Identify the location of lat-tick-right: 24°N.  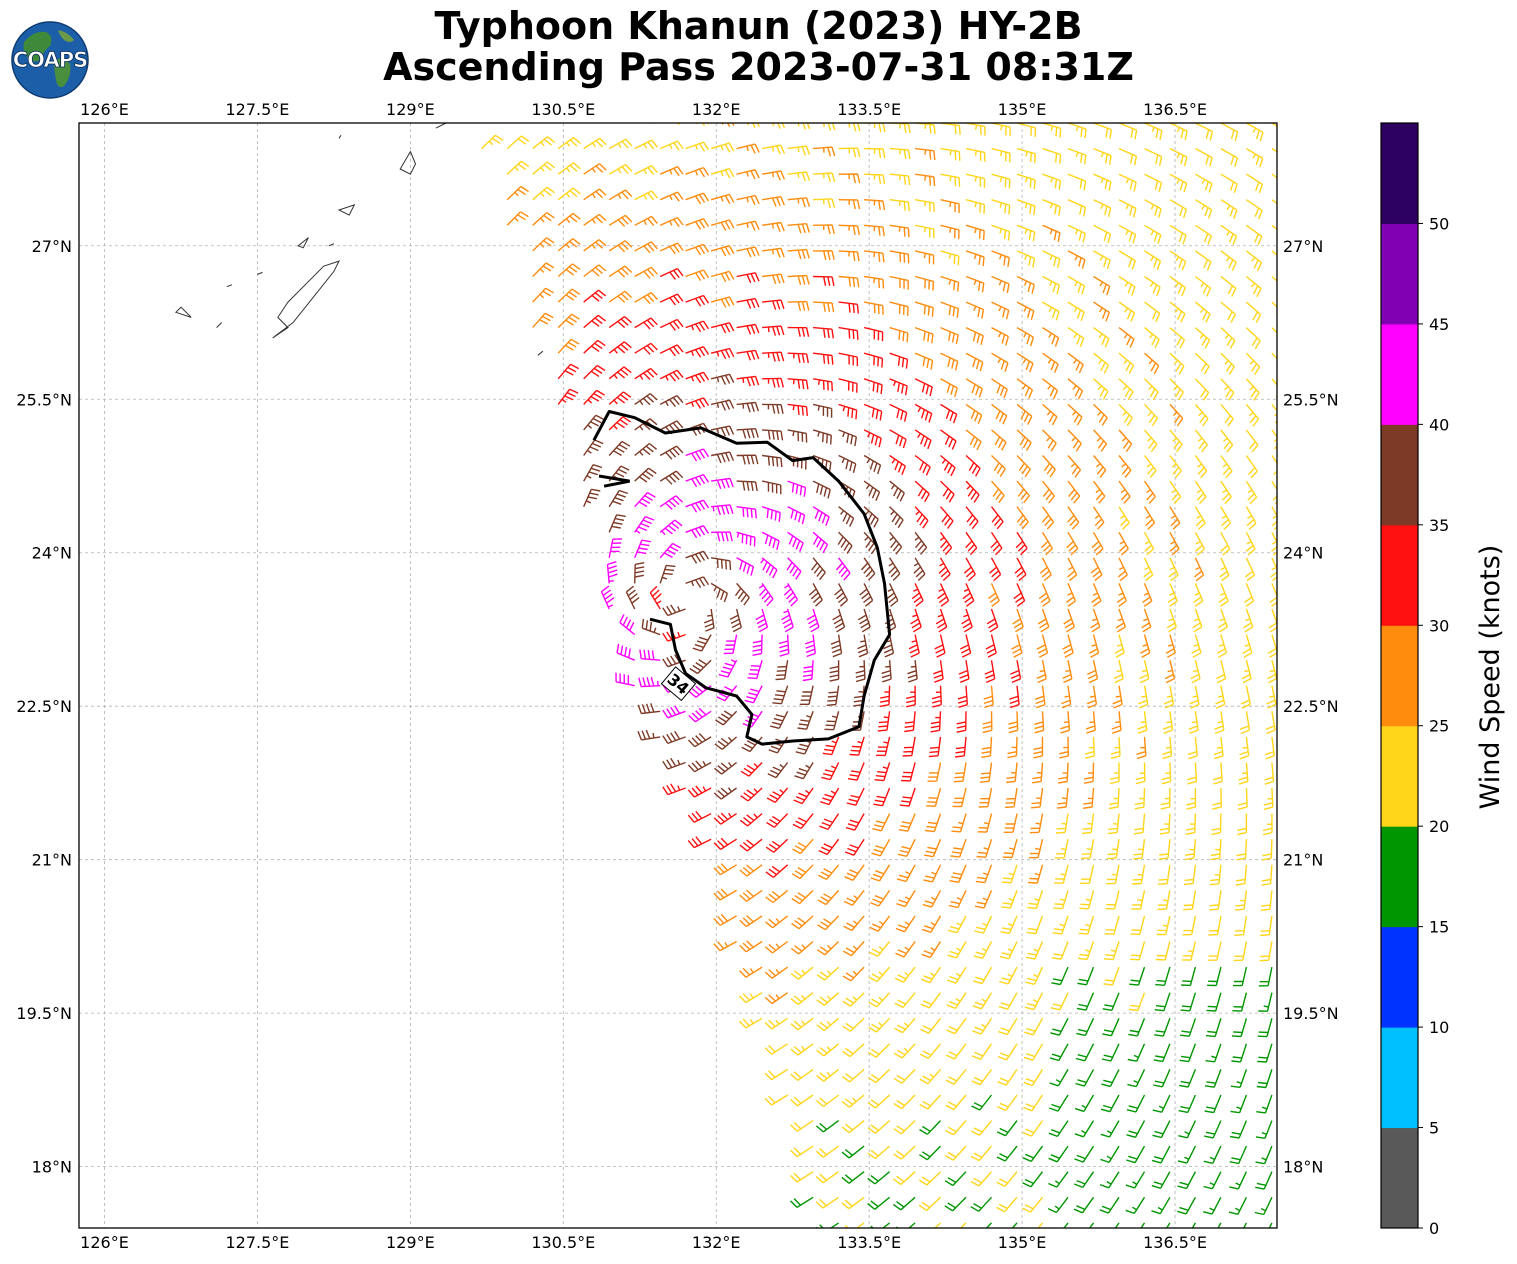
(1303, 553).